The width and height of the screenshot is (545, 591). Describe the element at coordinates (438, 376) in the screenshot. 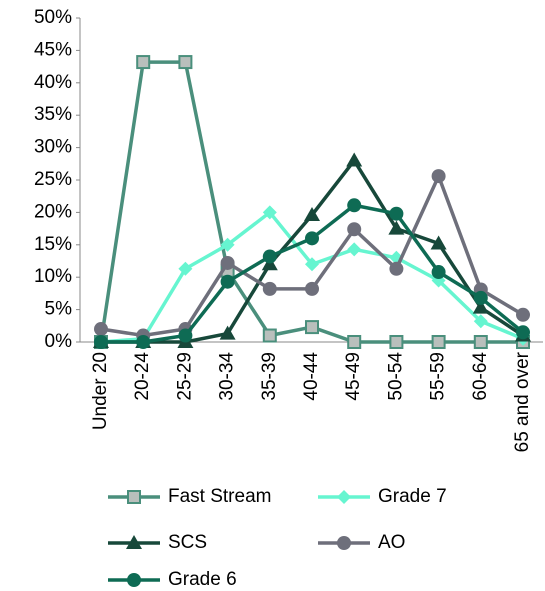

I see `x-tick-label: 55-59` at that location.